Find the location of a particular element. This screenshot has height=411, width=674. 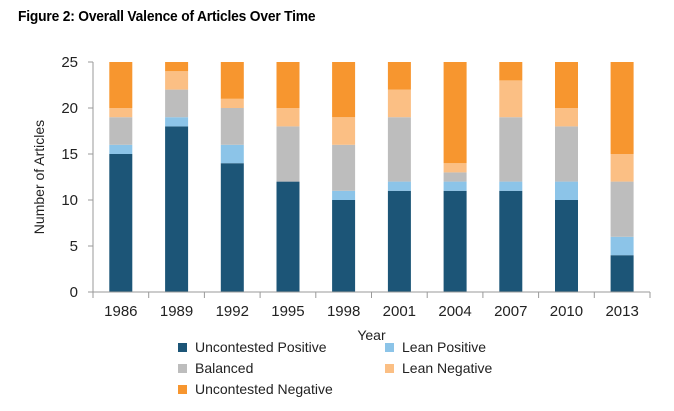

bar-segment-2013-s1 is located at coordinates (622, 246).